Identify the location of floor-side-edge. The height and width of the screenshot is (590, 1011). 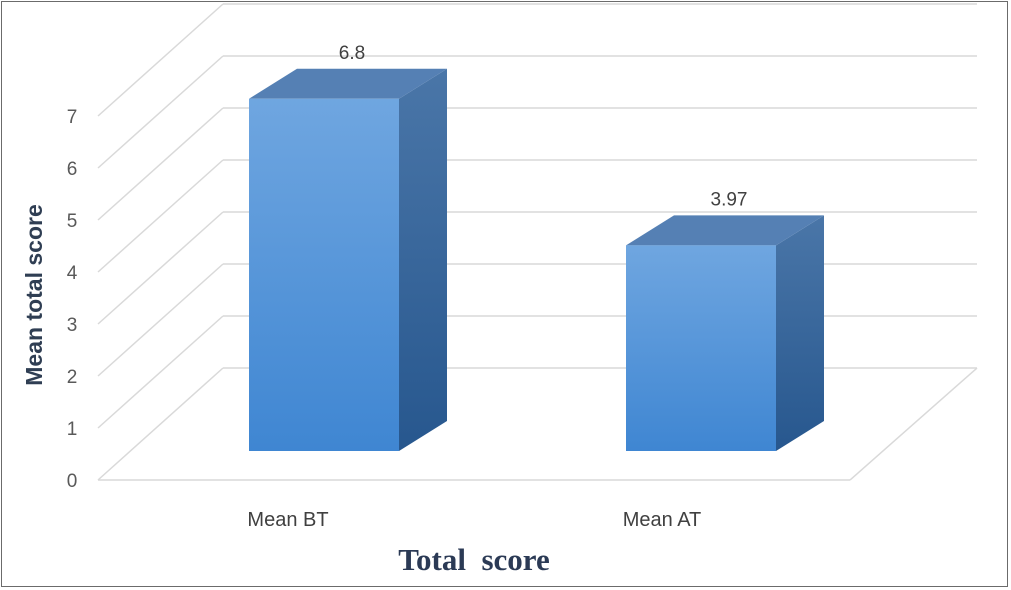
(913, 424).